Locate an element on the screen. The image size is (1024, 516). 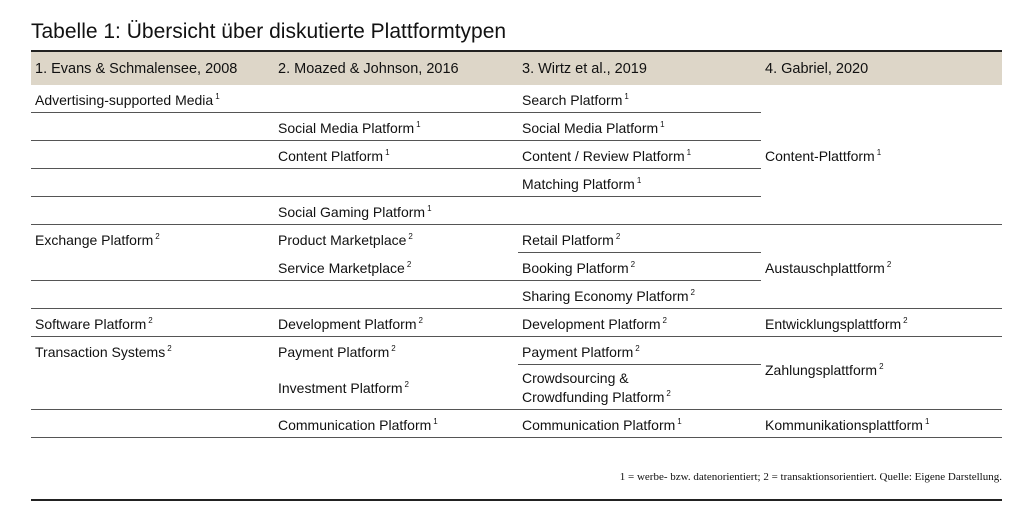
cell: Social Gaming Platform 1 is located at coordinates (396, 210).